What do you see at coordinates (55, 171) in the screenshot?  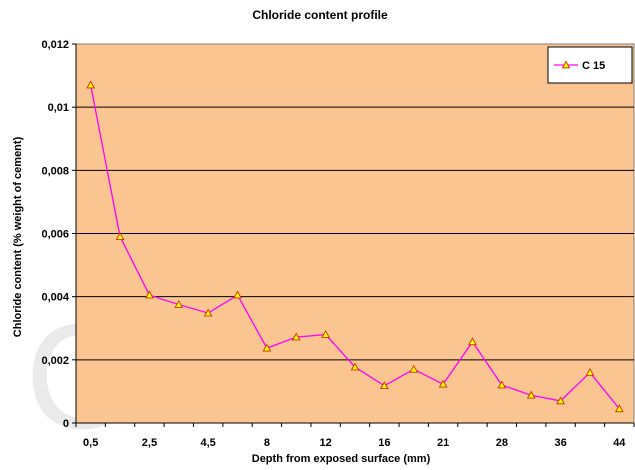 I see `y-tick-label: 0,008` at bounding box center [55, 171].